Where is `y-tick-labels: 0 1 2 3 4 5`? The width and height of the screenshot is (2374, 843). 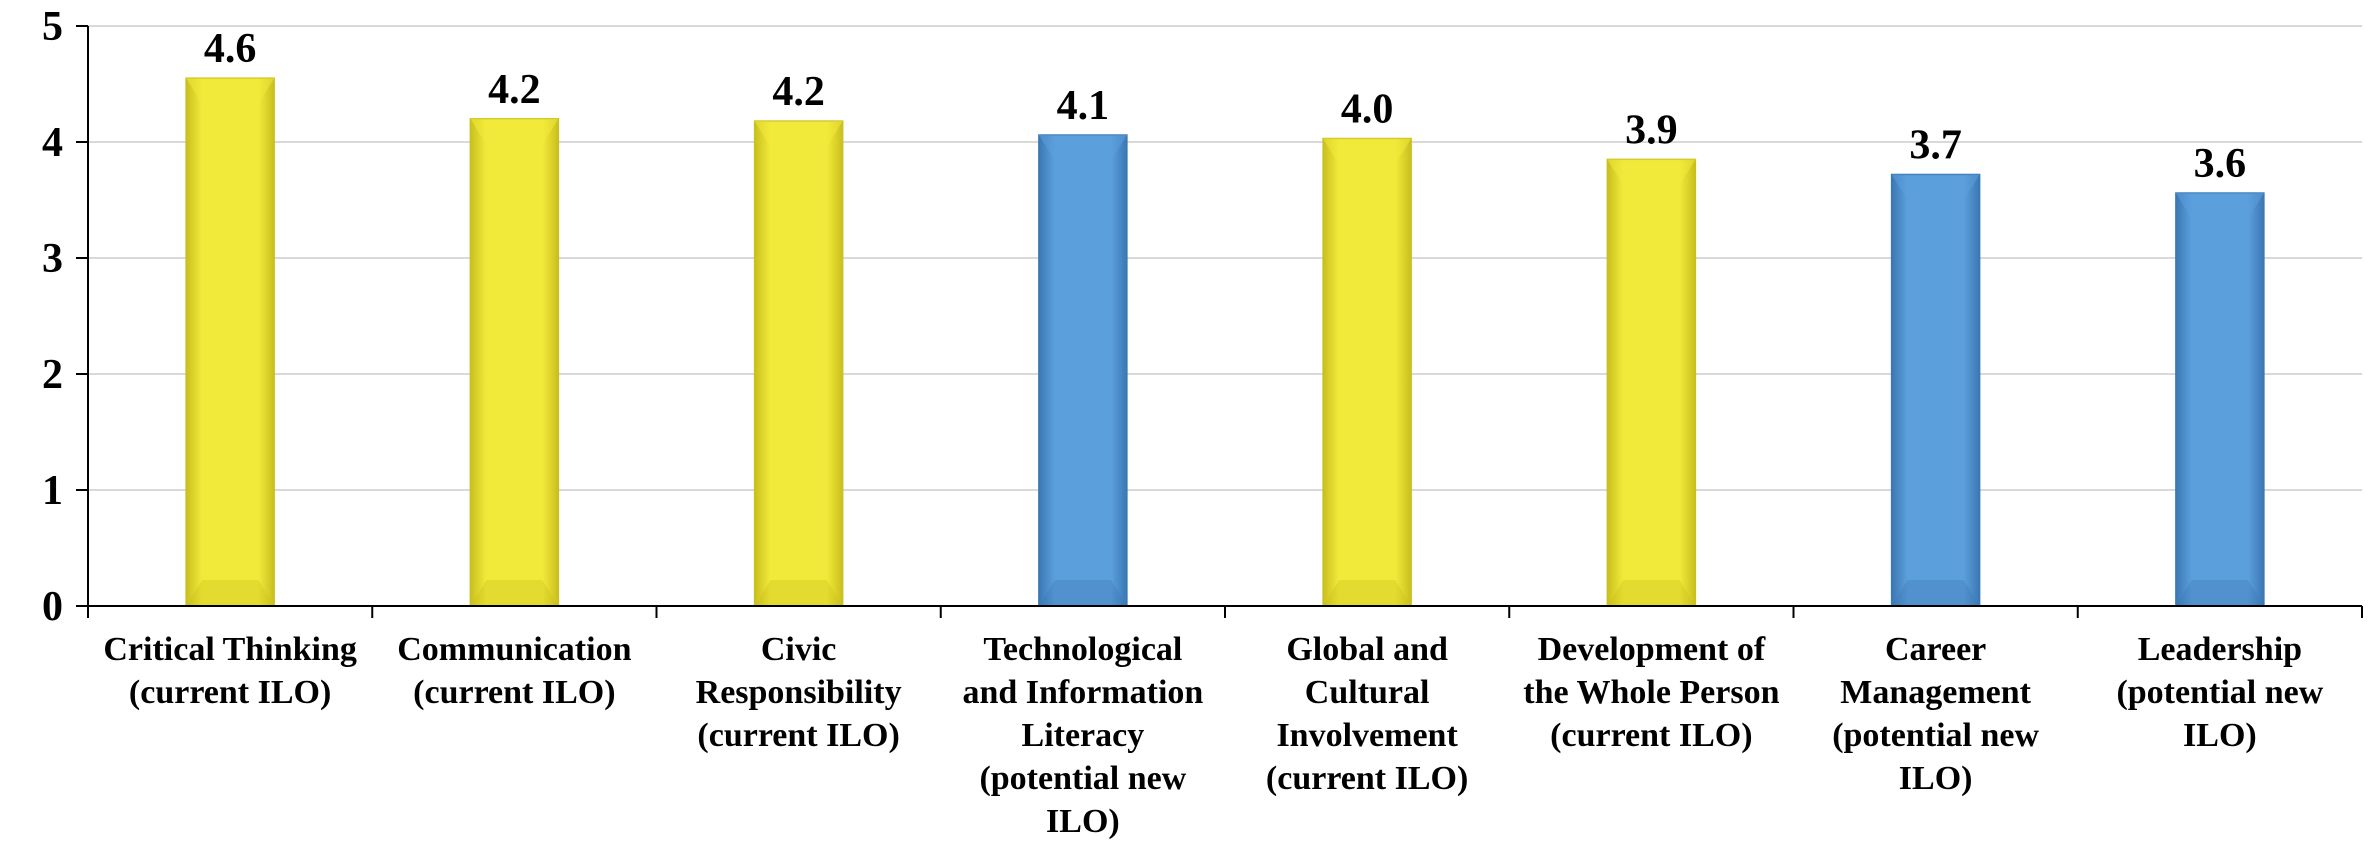
y-tick-labels: 0 1 2 3 4 5 is located at coordinates (65, 317).